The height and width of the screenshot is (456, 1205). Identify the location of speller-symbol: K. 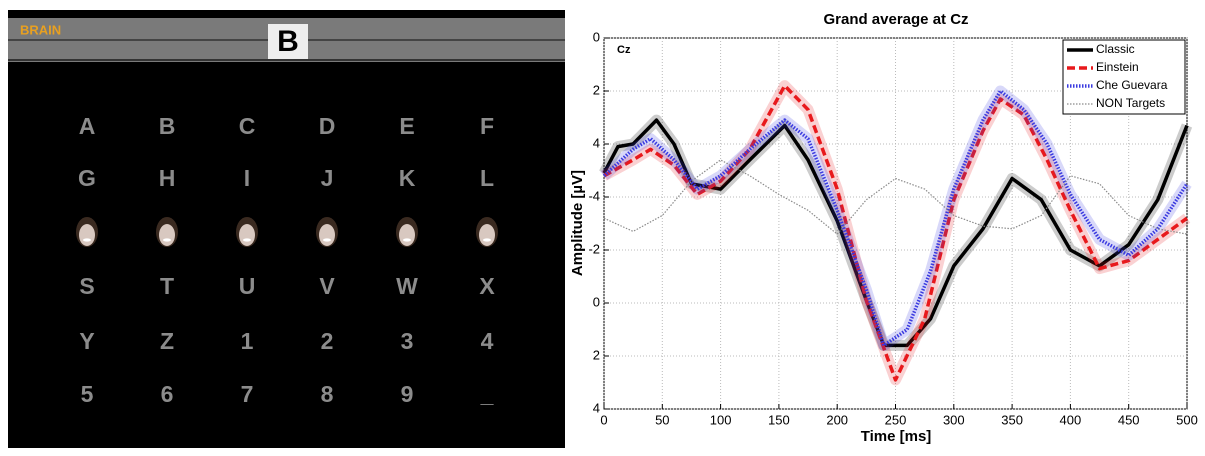
(407, 178).